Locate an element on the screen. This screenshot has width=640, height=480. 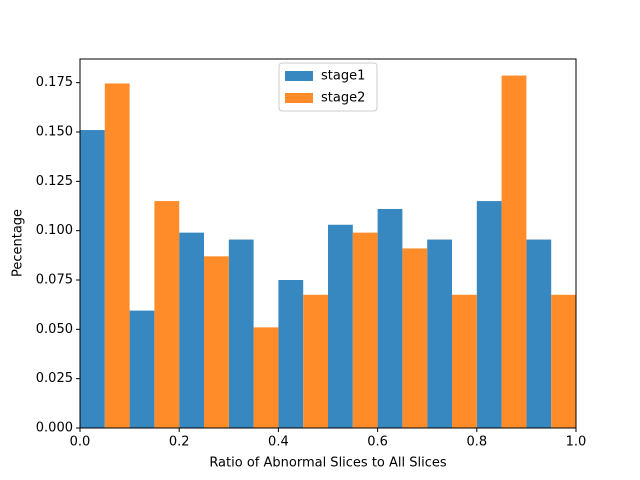
x-axis-label: Ratio of Abnormal Slices to All Slices is located at coordinates (328, 463).